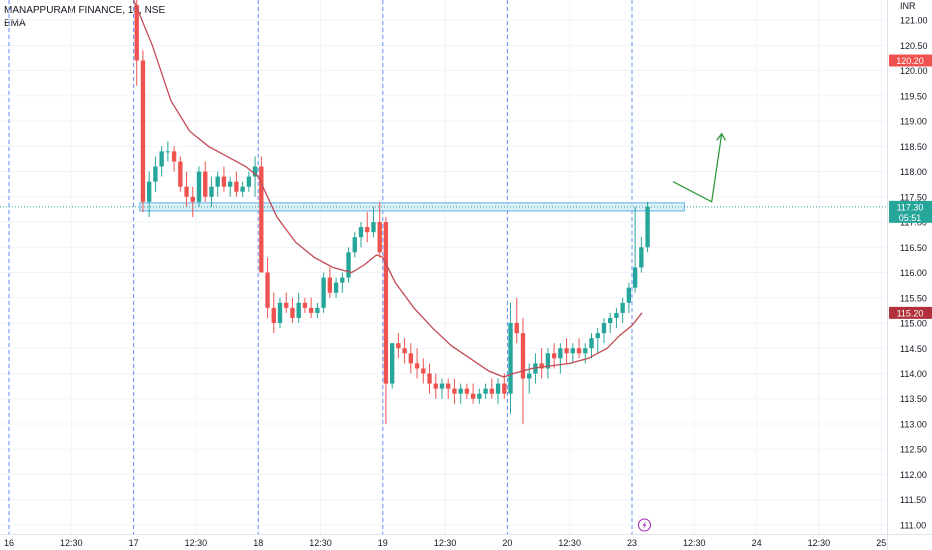 This screenshot has height=550, width=932. What do you see at coordinates (15, 23) in the screenshot?
I see `indicator-label: EMA` at bounding box center [15, 23].